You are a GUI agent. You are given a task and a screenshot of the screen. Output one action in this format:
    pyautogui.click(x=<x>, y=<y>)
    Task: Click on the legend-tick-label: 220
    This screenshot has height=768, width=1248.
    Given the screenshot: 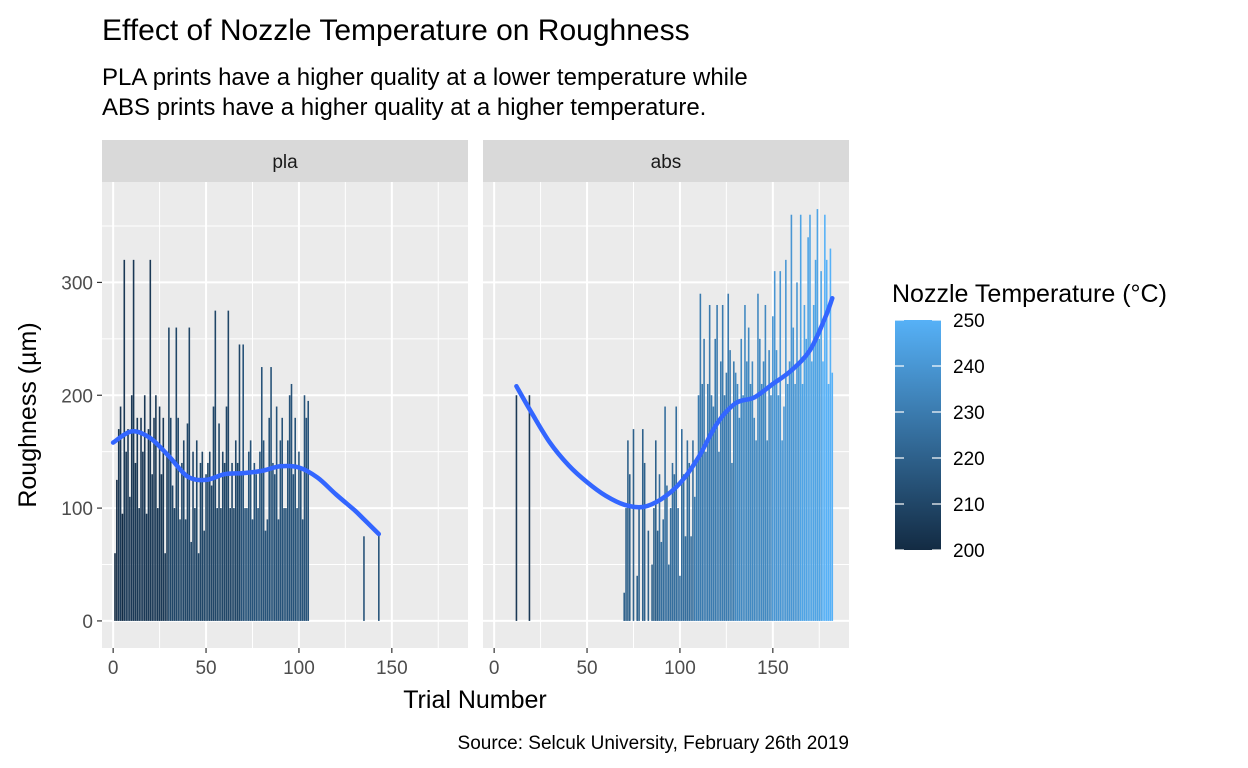 What is the action you would take?
    pyautogui.click(x=969, y=459)
    